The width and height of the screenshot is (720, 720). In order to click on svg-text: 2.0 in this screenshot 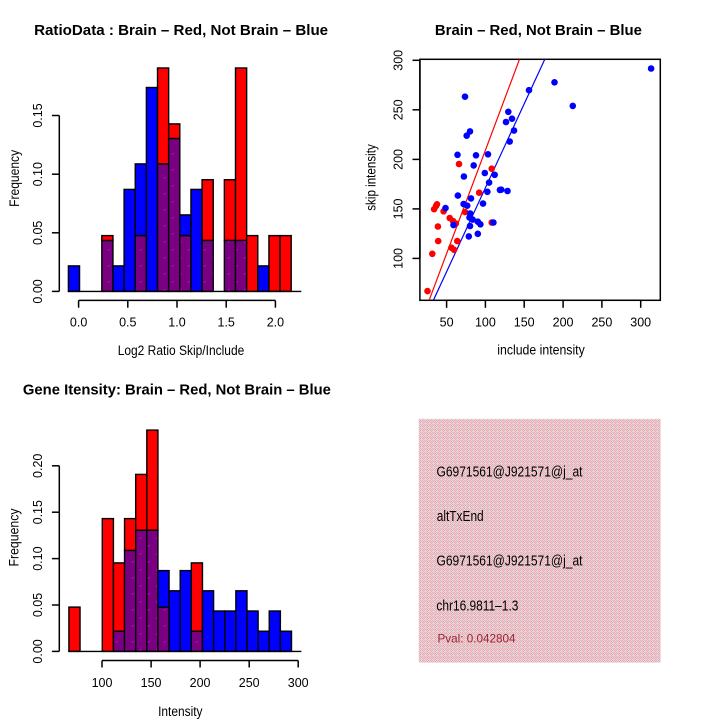, I will do `click(275, 323)`.